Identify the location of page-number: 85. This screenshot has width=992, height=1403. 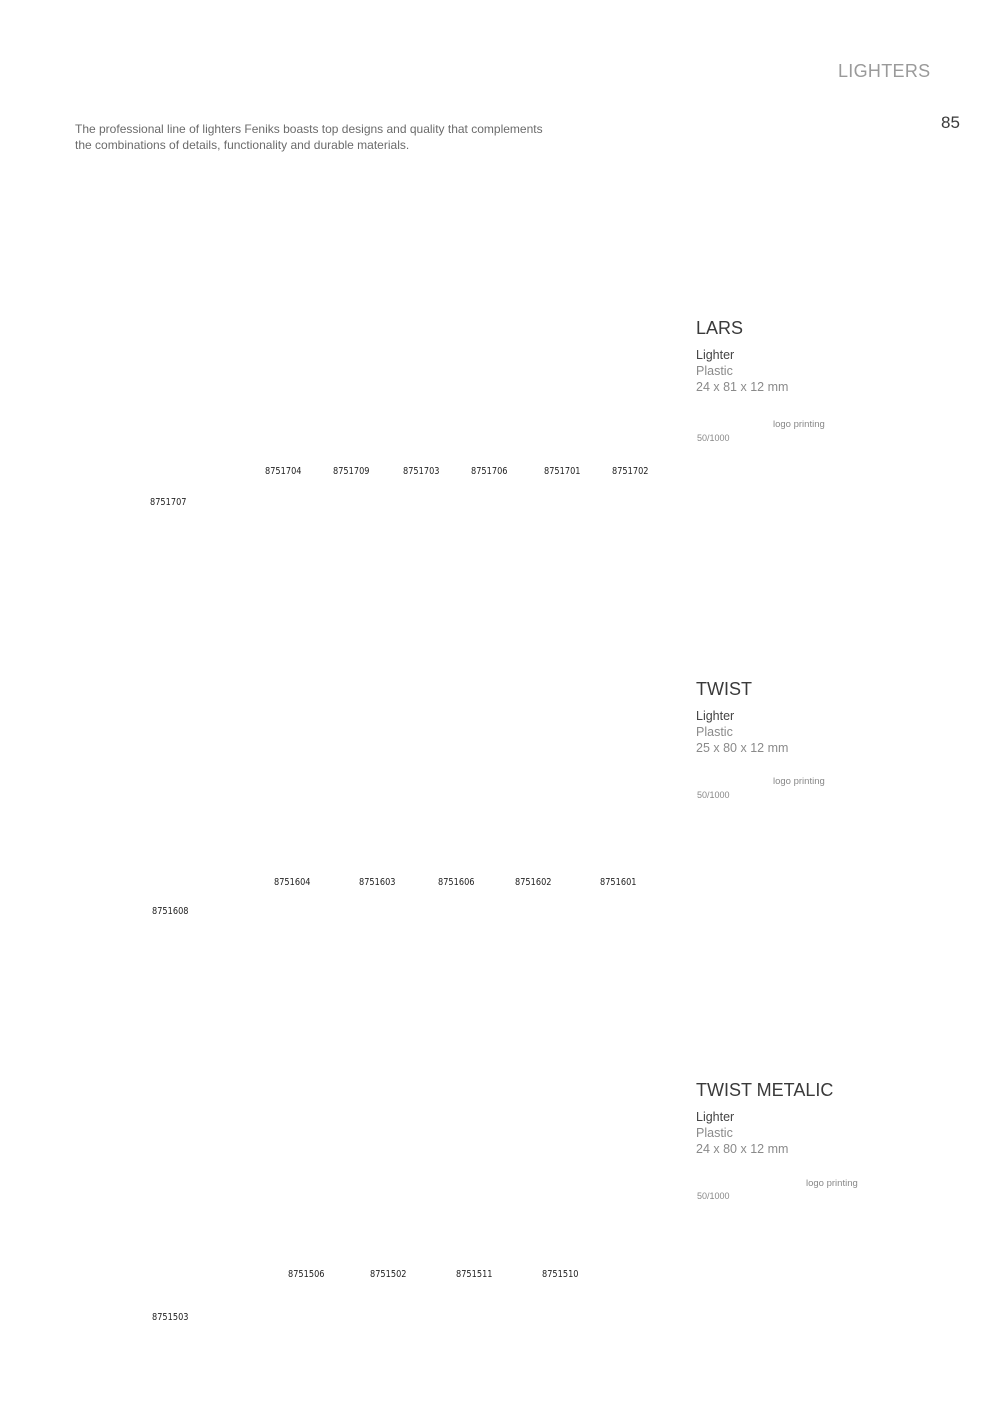
(950, 122).